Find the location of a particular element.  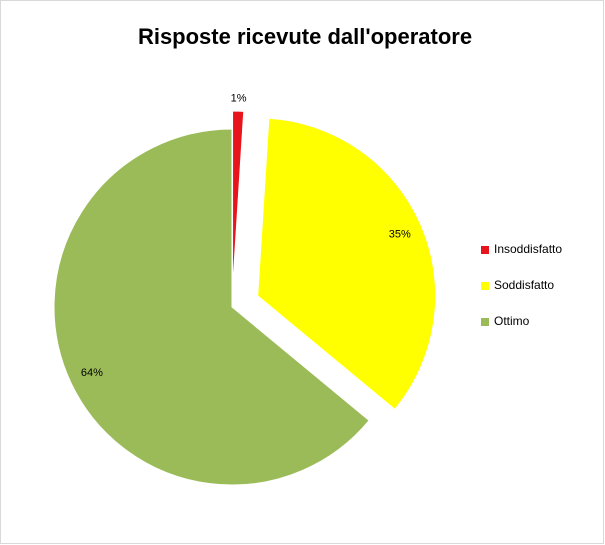

data-label: 64% is located at coordinates (92, 373).